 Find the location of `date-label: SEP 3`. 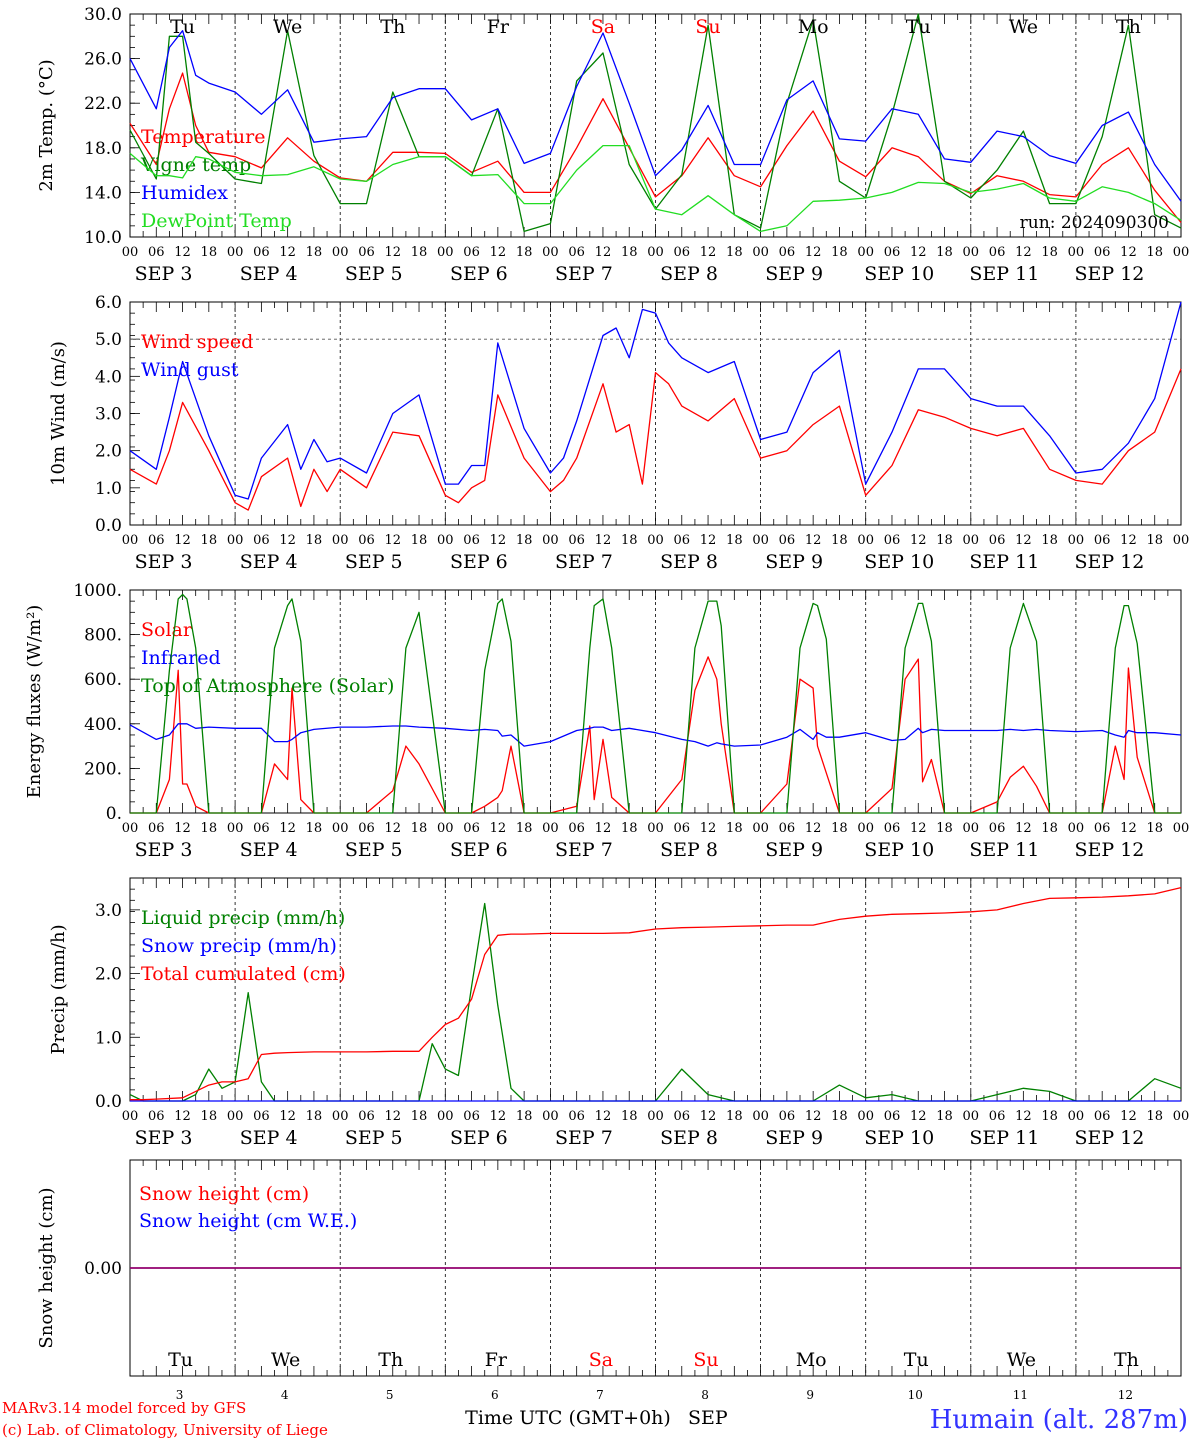

date-label: SEP 3 is located at coordinates (164, 1138).